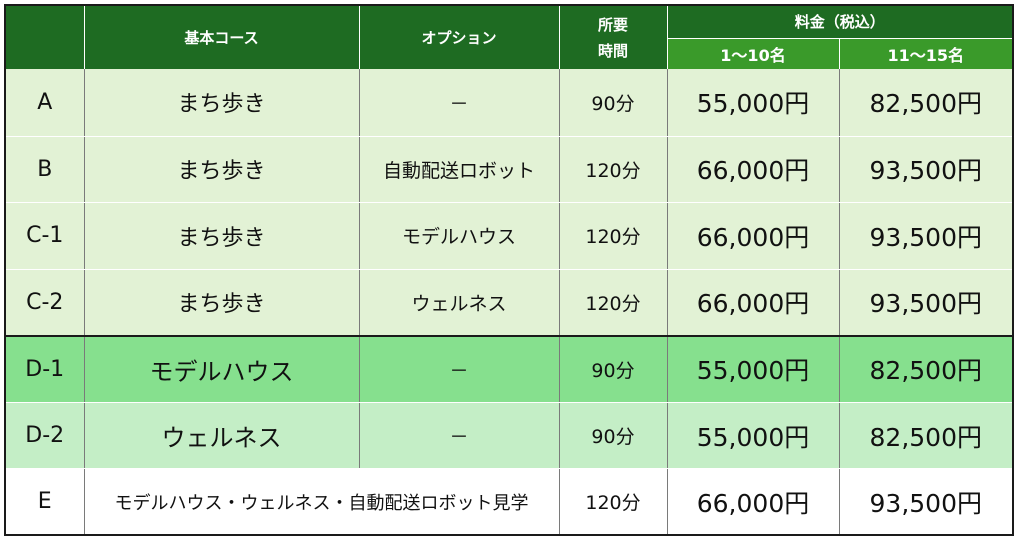 This screenshot has height=539, width=1015. Describe the element at coordinates (753, 53) in the screenshot. I see `fee-small-header: 1～10名` at that location.